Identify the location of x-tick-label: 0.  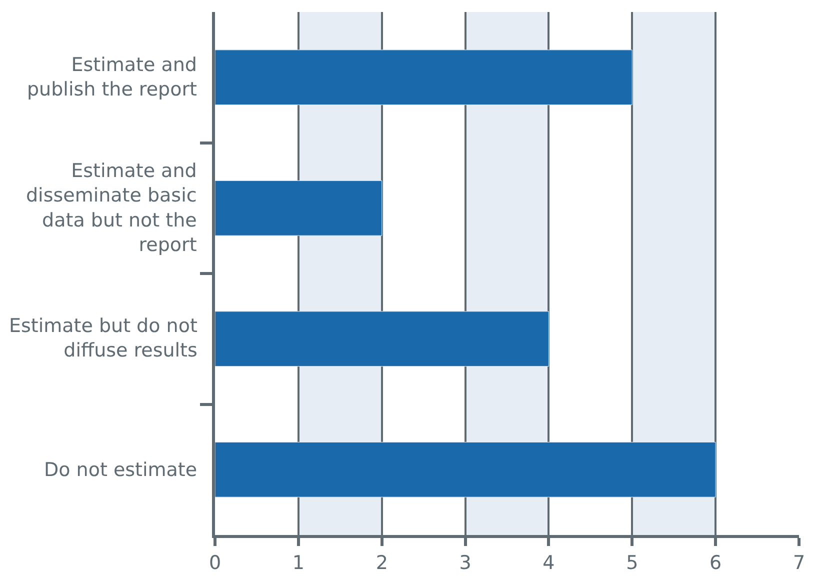
(215, 563).